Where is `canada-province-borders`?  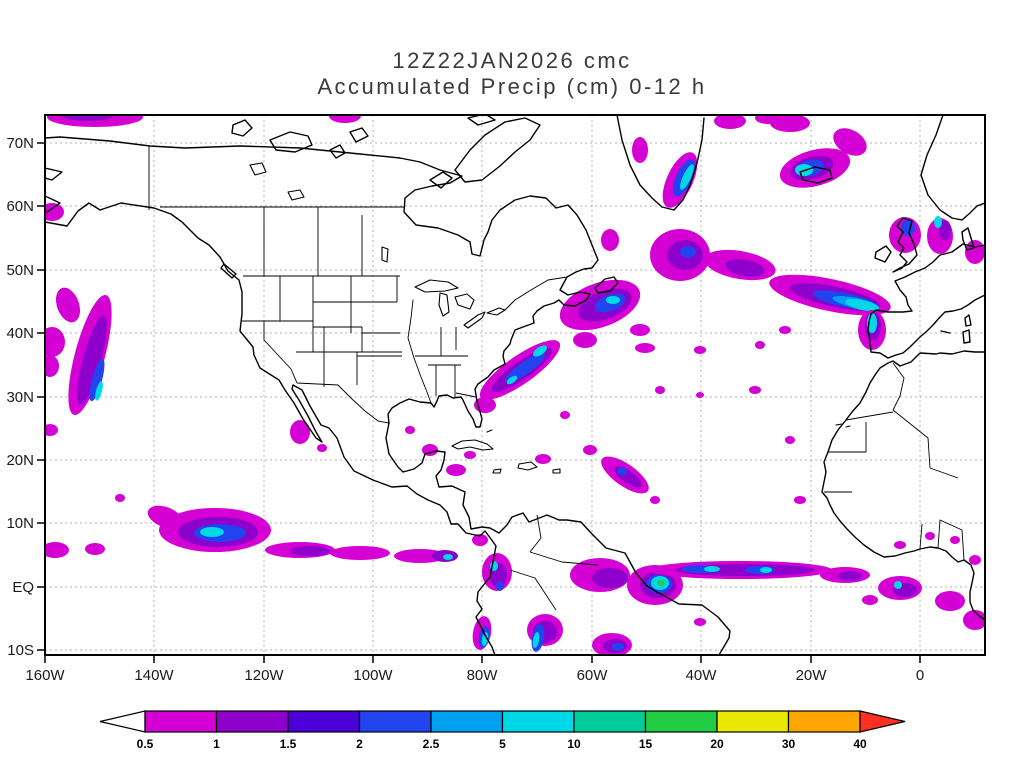 canada-province-borders is located at coordinates (276, 211).